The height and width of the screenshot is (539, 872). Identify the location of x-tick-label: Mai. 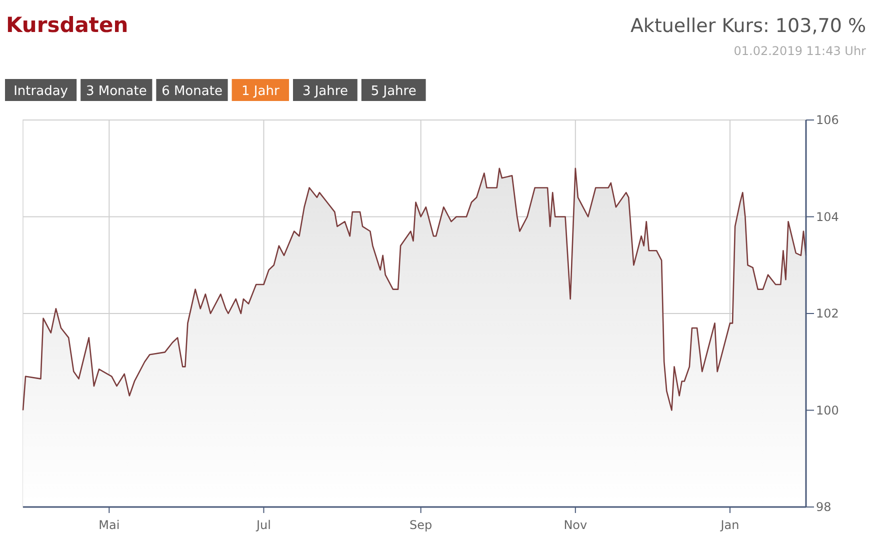
(109, 525).